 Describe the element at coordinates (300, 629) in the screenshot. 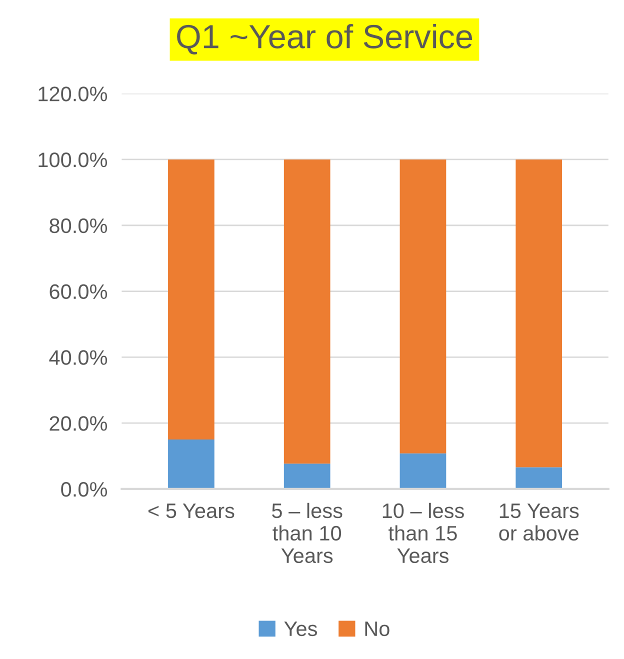

I see `legend-label: Yes` at that location.